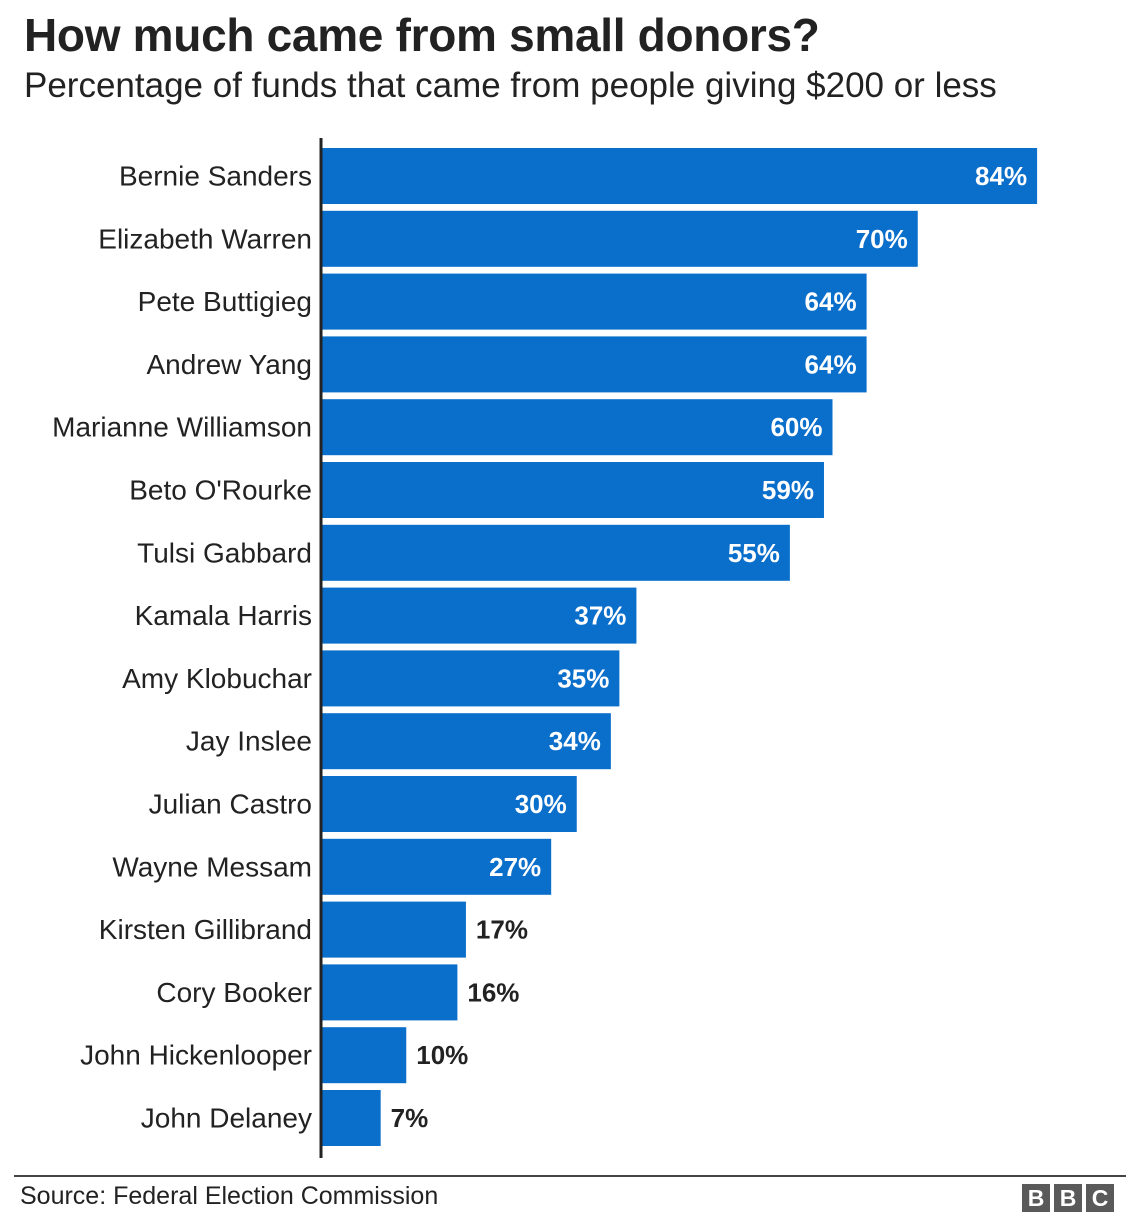  Describe the element at coordinates (541, 804) in the screenshot. I see `data-label: 30%` at that location.